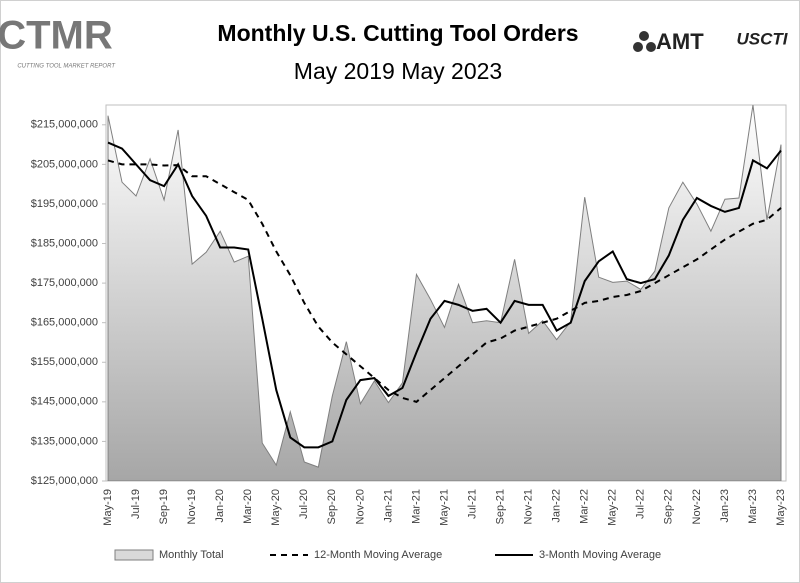 The image size is (800, 583). I want to click on y-tick-label: $215,000,000, so click(64, 125).